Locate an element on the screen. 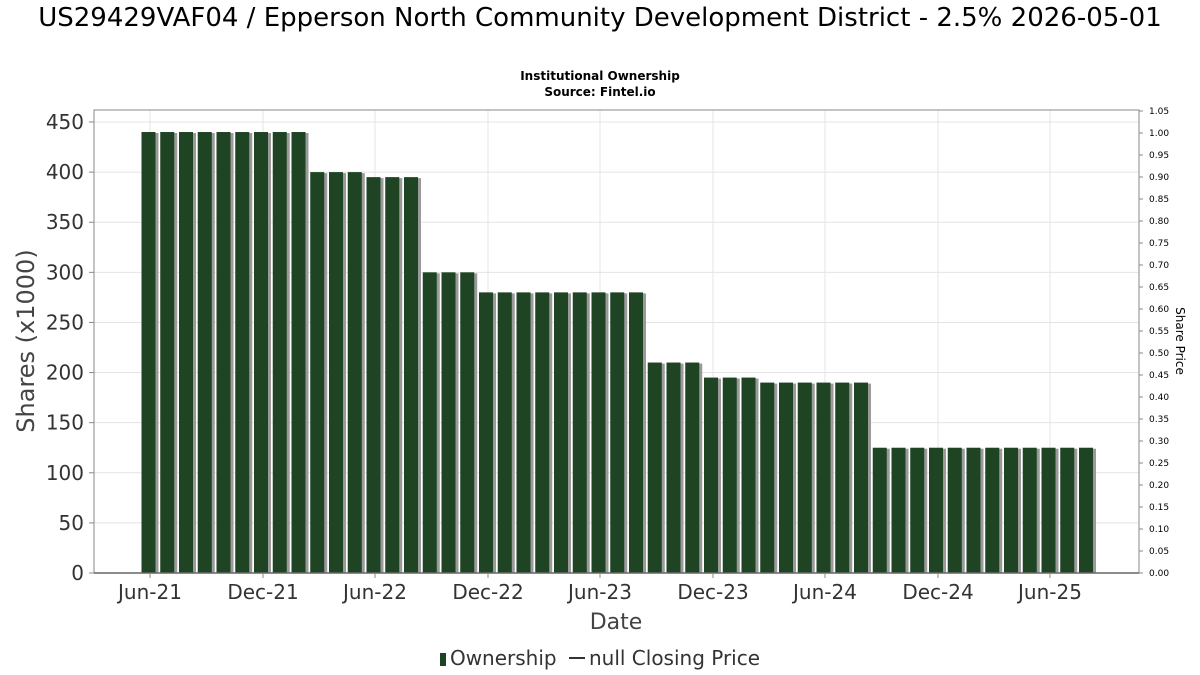  y2-tick-label: 1.00 is located at coordinates (1159, 134).